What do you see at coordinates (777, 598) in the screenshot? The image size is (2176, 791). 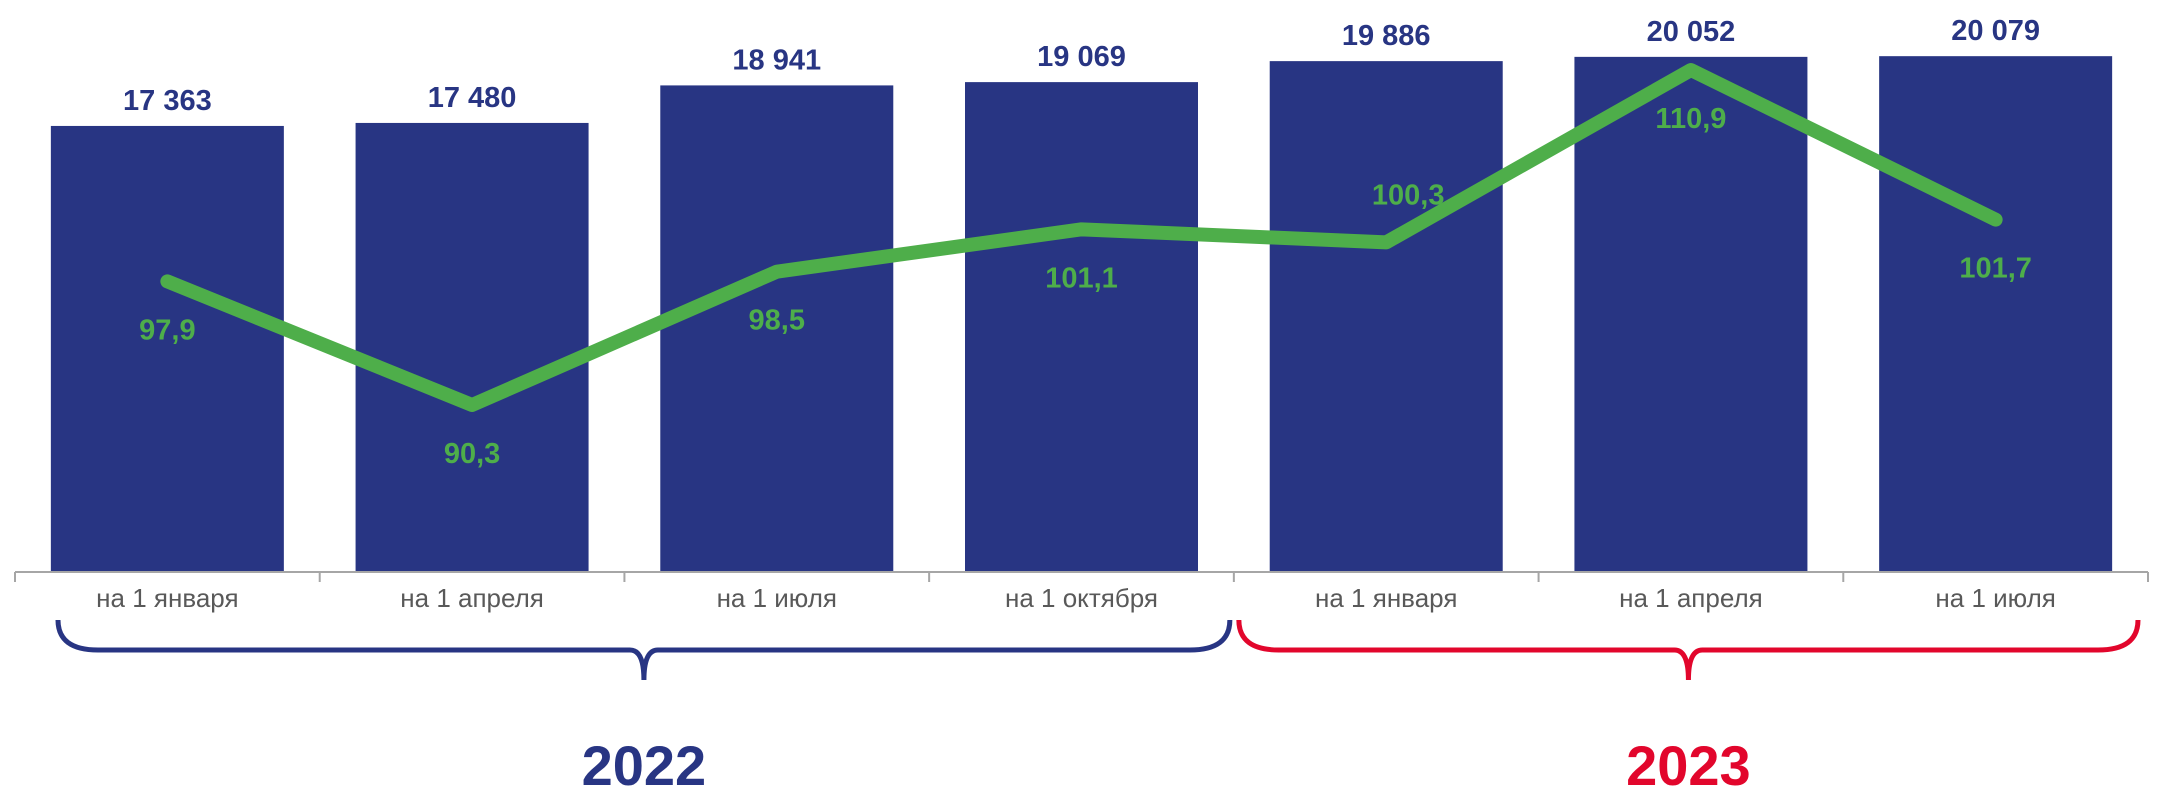 I see `category-label-3: на 1 июля` at bounding box center [777, 598].